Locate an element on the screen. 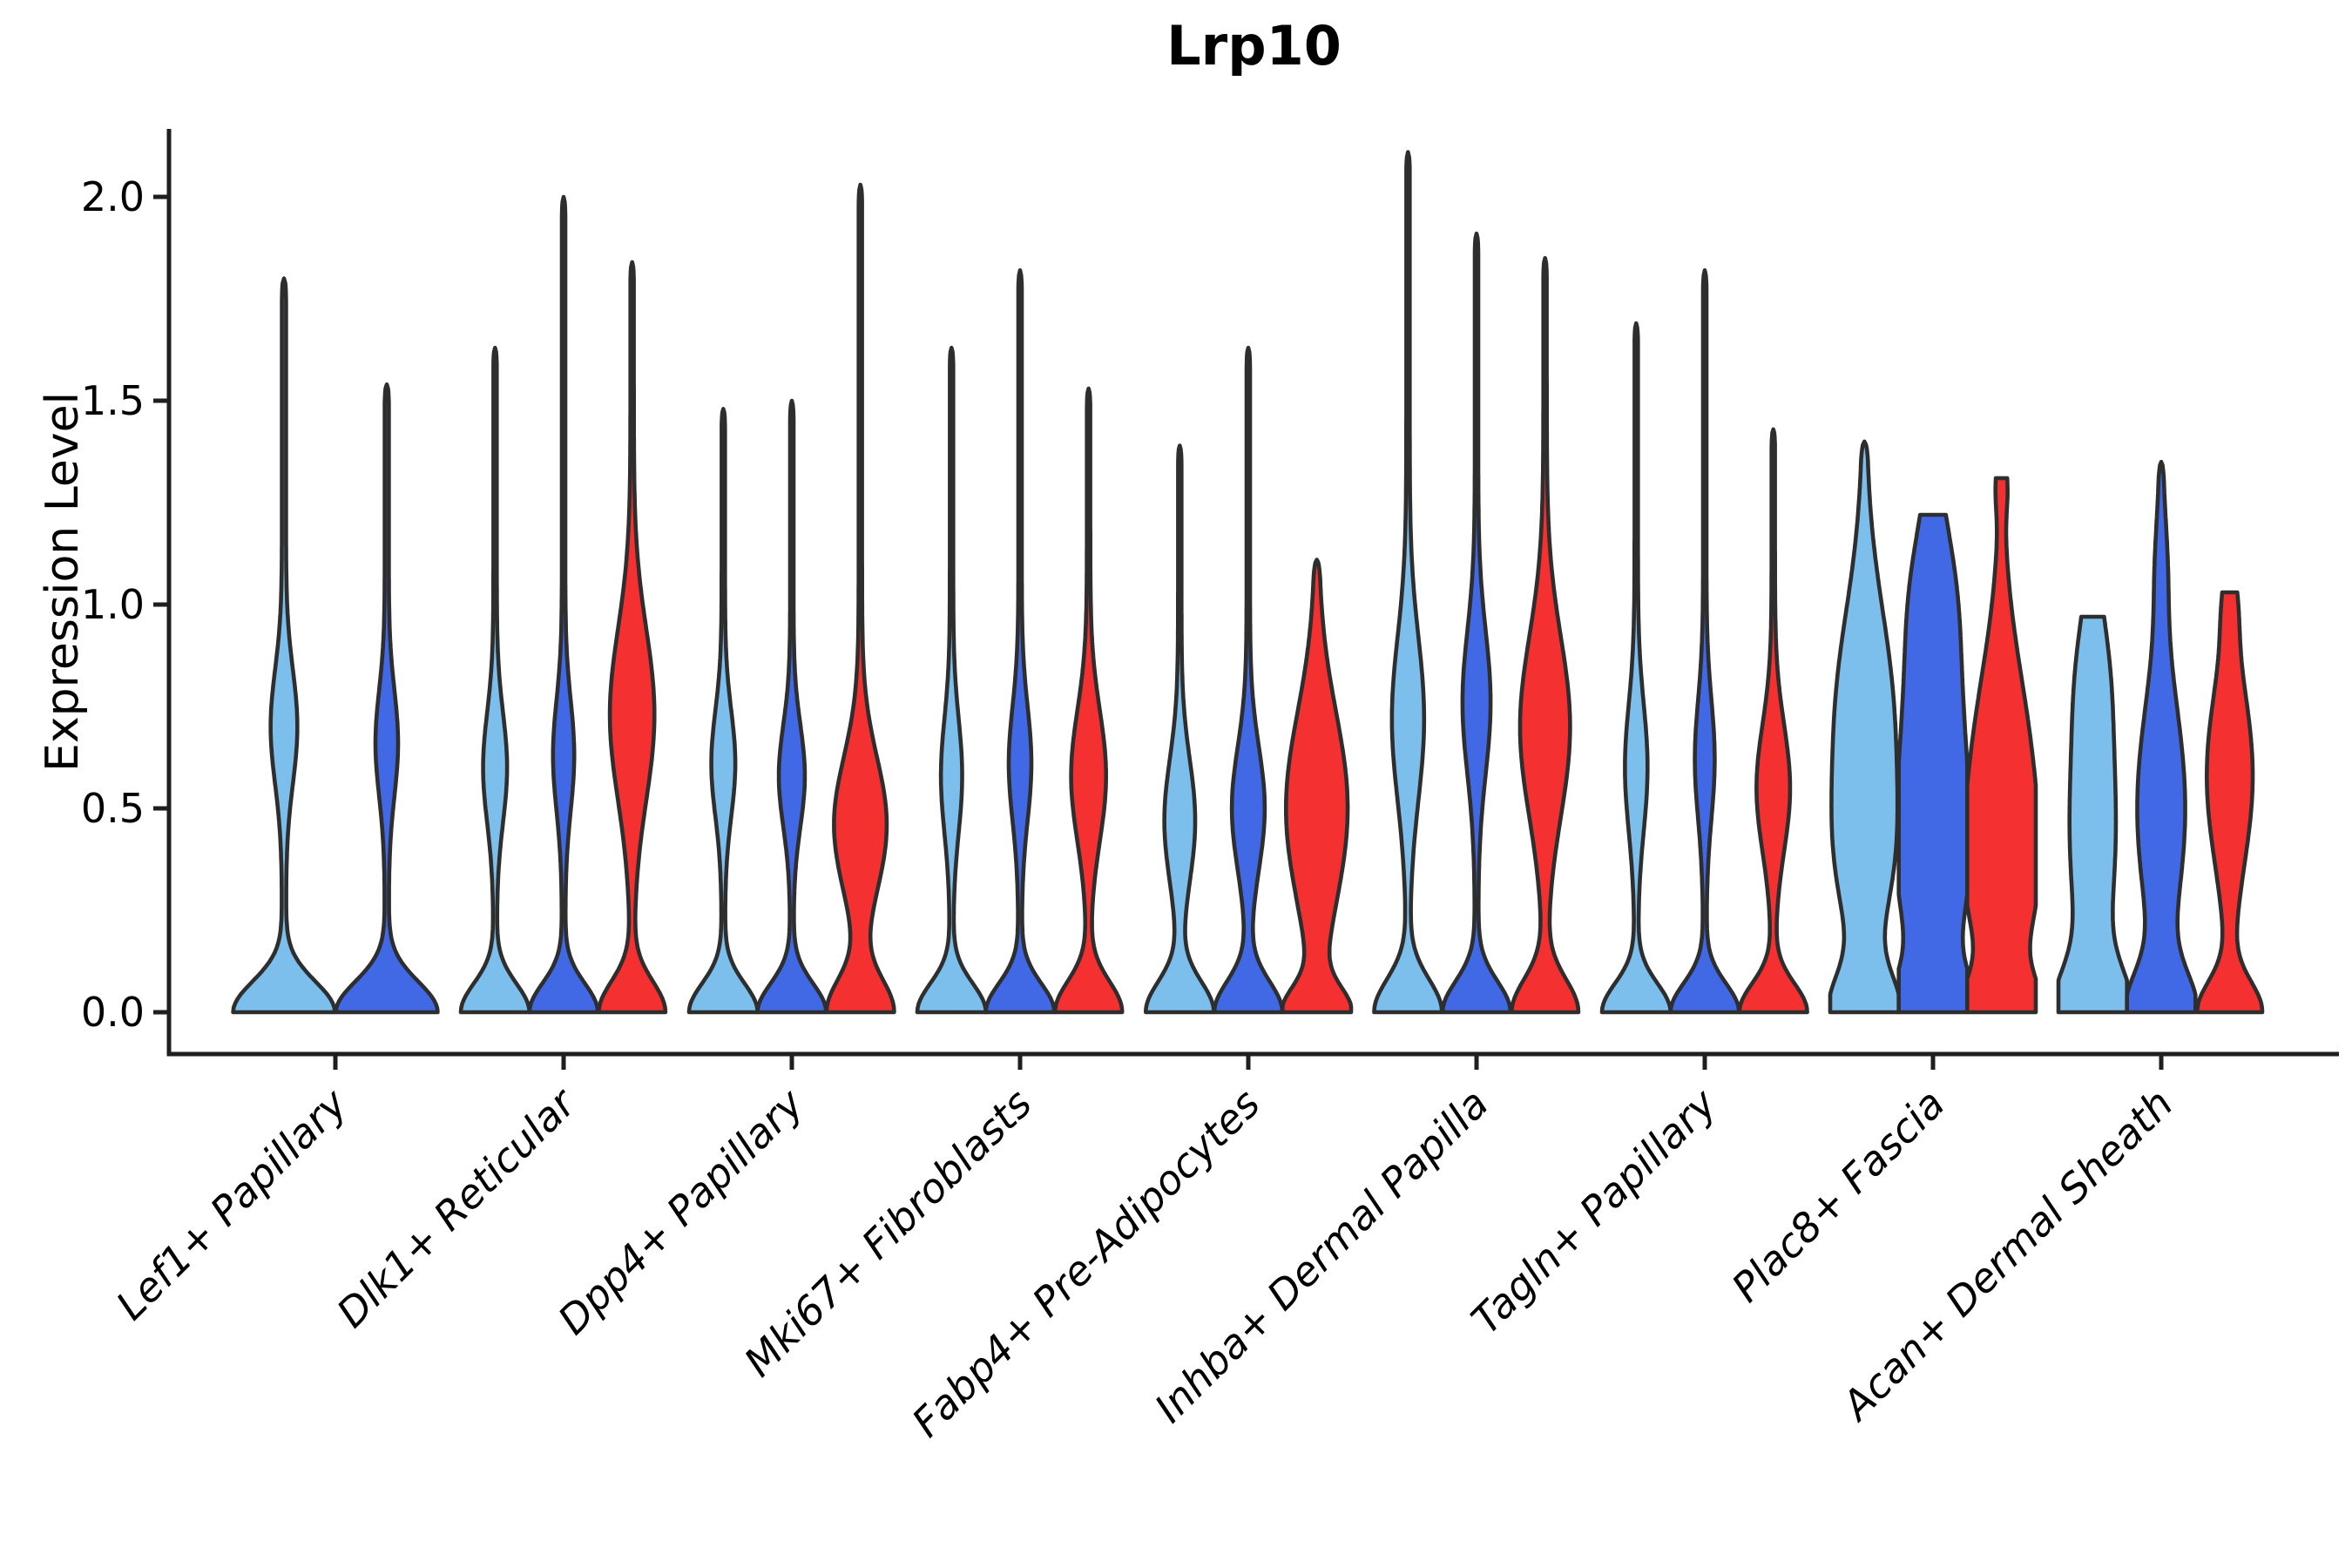 The image size is (2352, 1568). y-tick-label: 2.0 is located at coordinates (113, 196).